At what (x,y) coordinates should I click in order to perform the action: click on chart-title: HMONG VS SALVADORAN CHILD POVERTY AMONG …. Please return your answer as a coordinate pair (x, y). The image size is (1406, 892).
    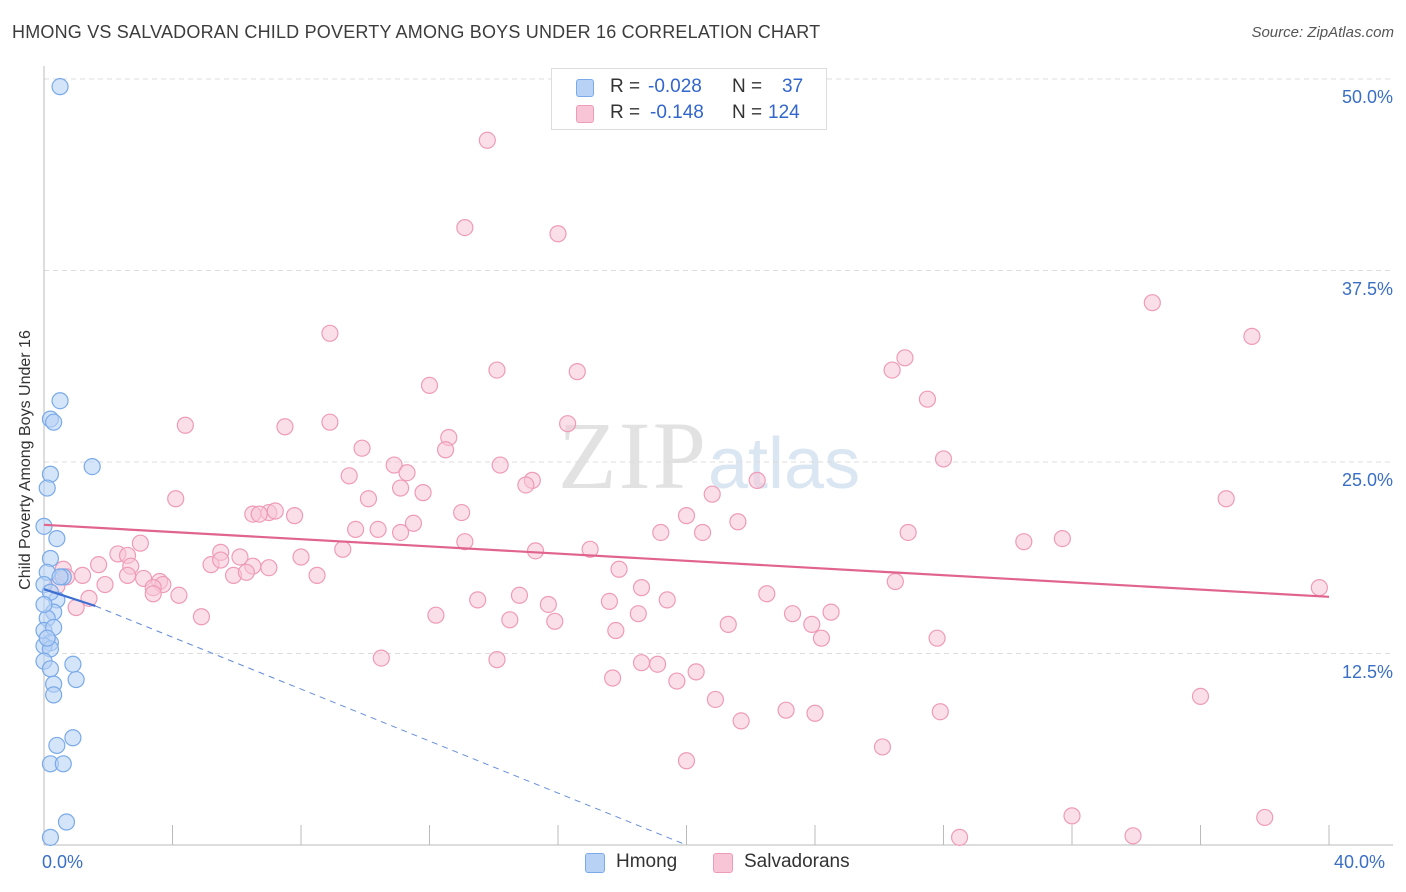
    Looking at the image, I should click on (416, 32).